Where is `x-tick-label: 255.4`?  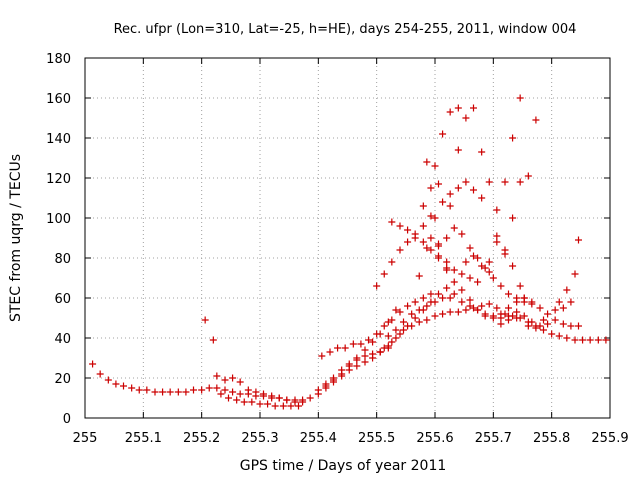 x-tick-label: 255.4 is located at coordinates (318, 438).